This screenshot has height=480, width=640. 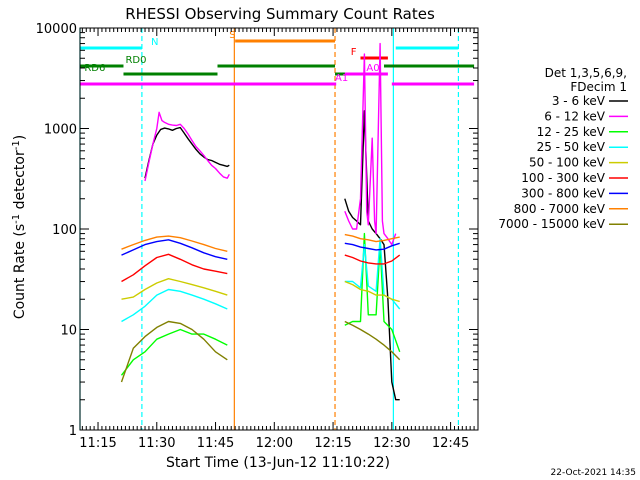 I want to click on y-tick-label: 1, so click(x=73, y=431).